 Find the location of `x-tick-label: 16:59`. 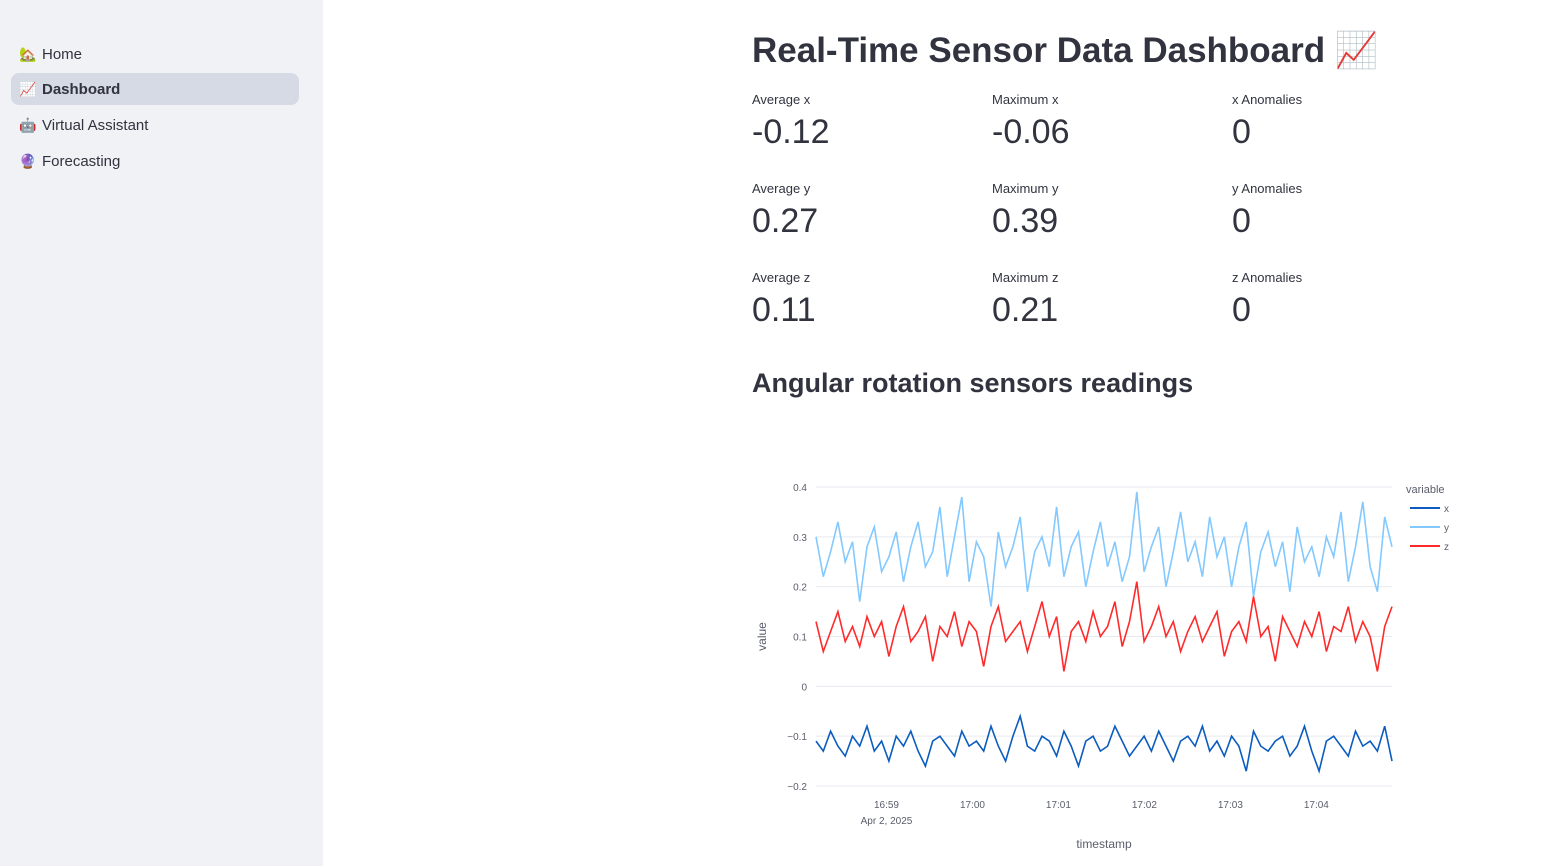

x-tick-label: 16:59 is located at coordinates (886, 805).